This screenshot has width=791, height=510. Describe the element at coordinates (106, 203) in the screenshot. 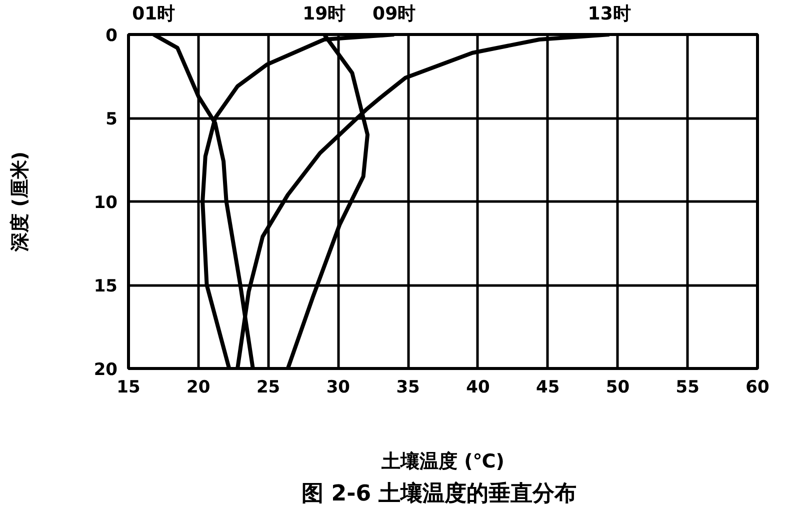

I see `y-tick-label: 10` at that location.